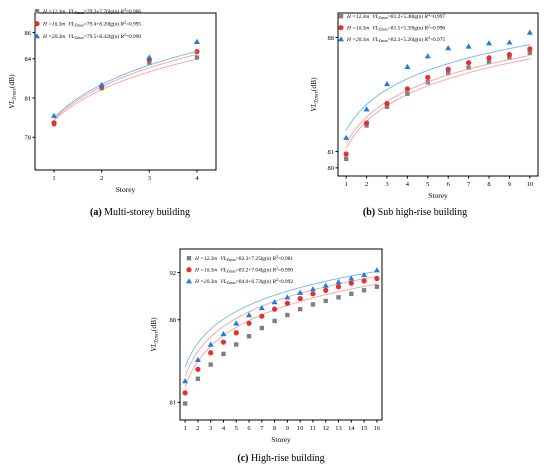  I want to click on y-axis-label: VLZmax(dB), so click(12, 91).